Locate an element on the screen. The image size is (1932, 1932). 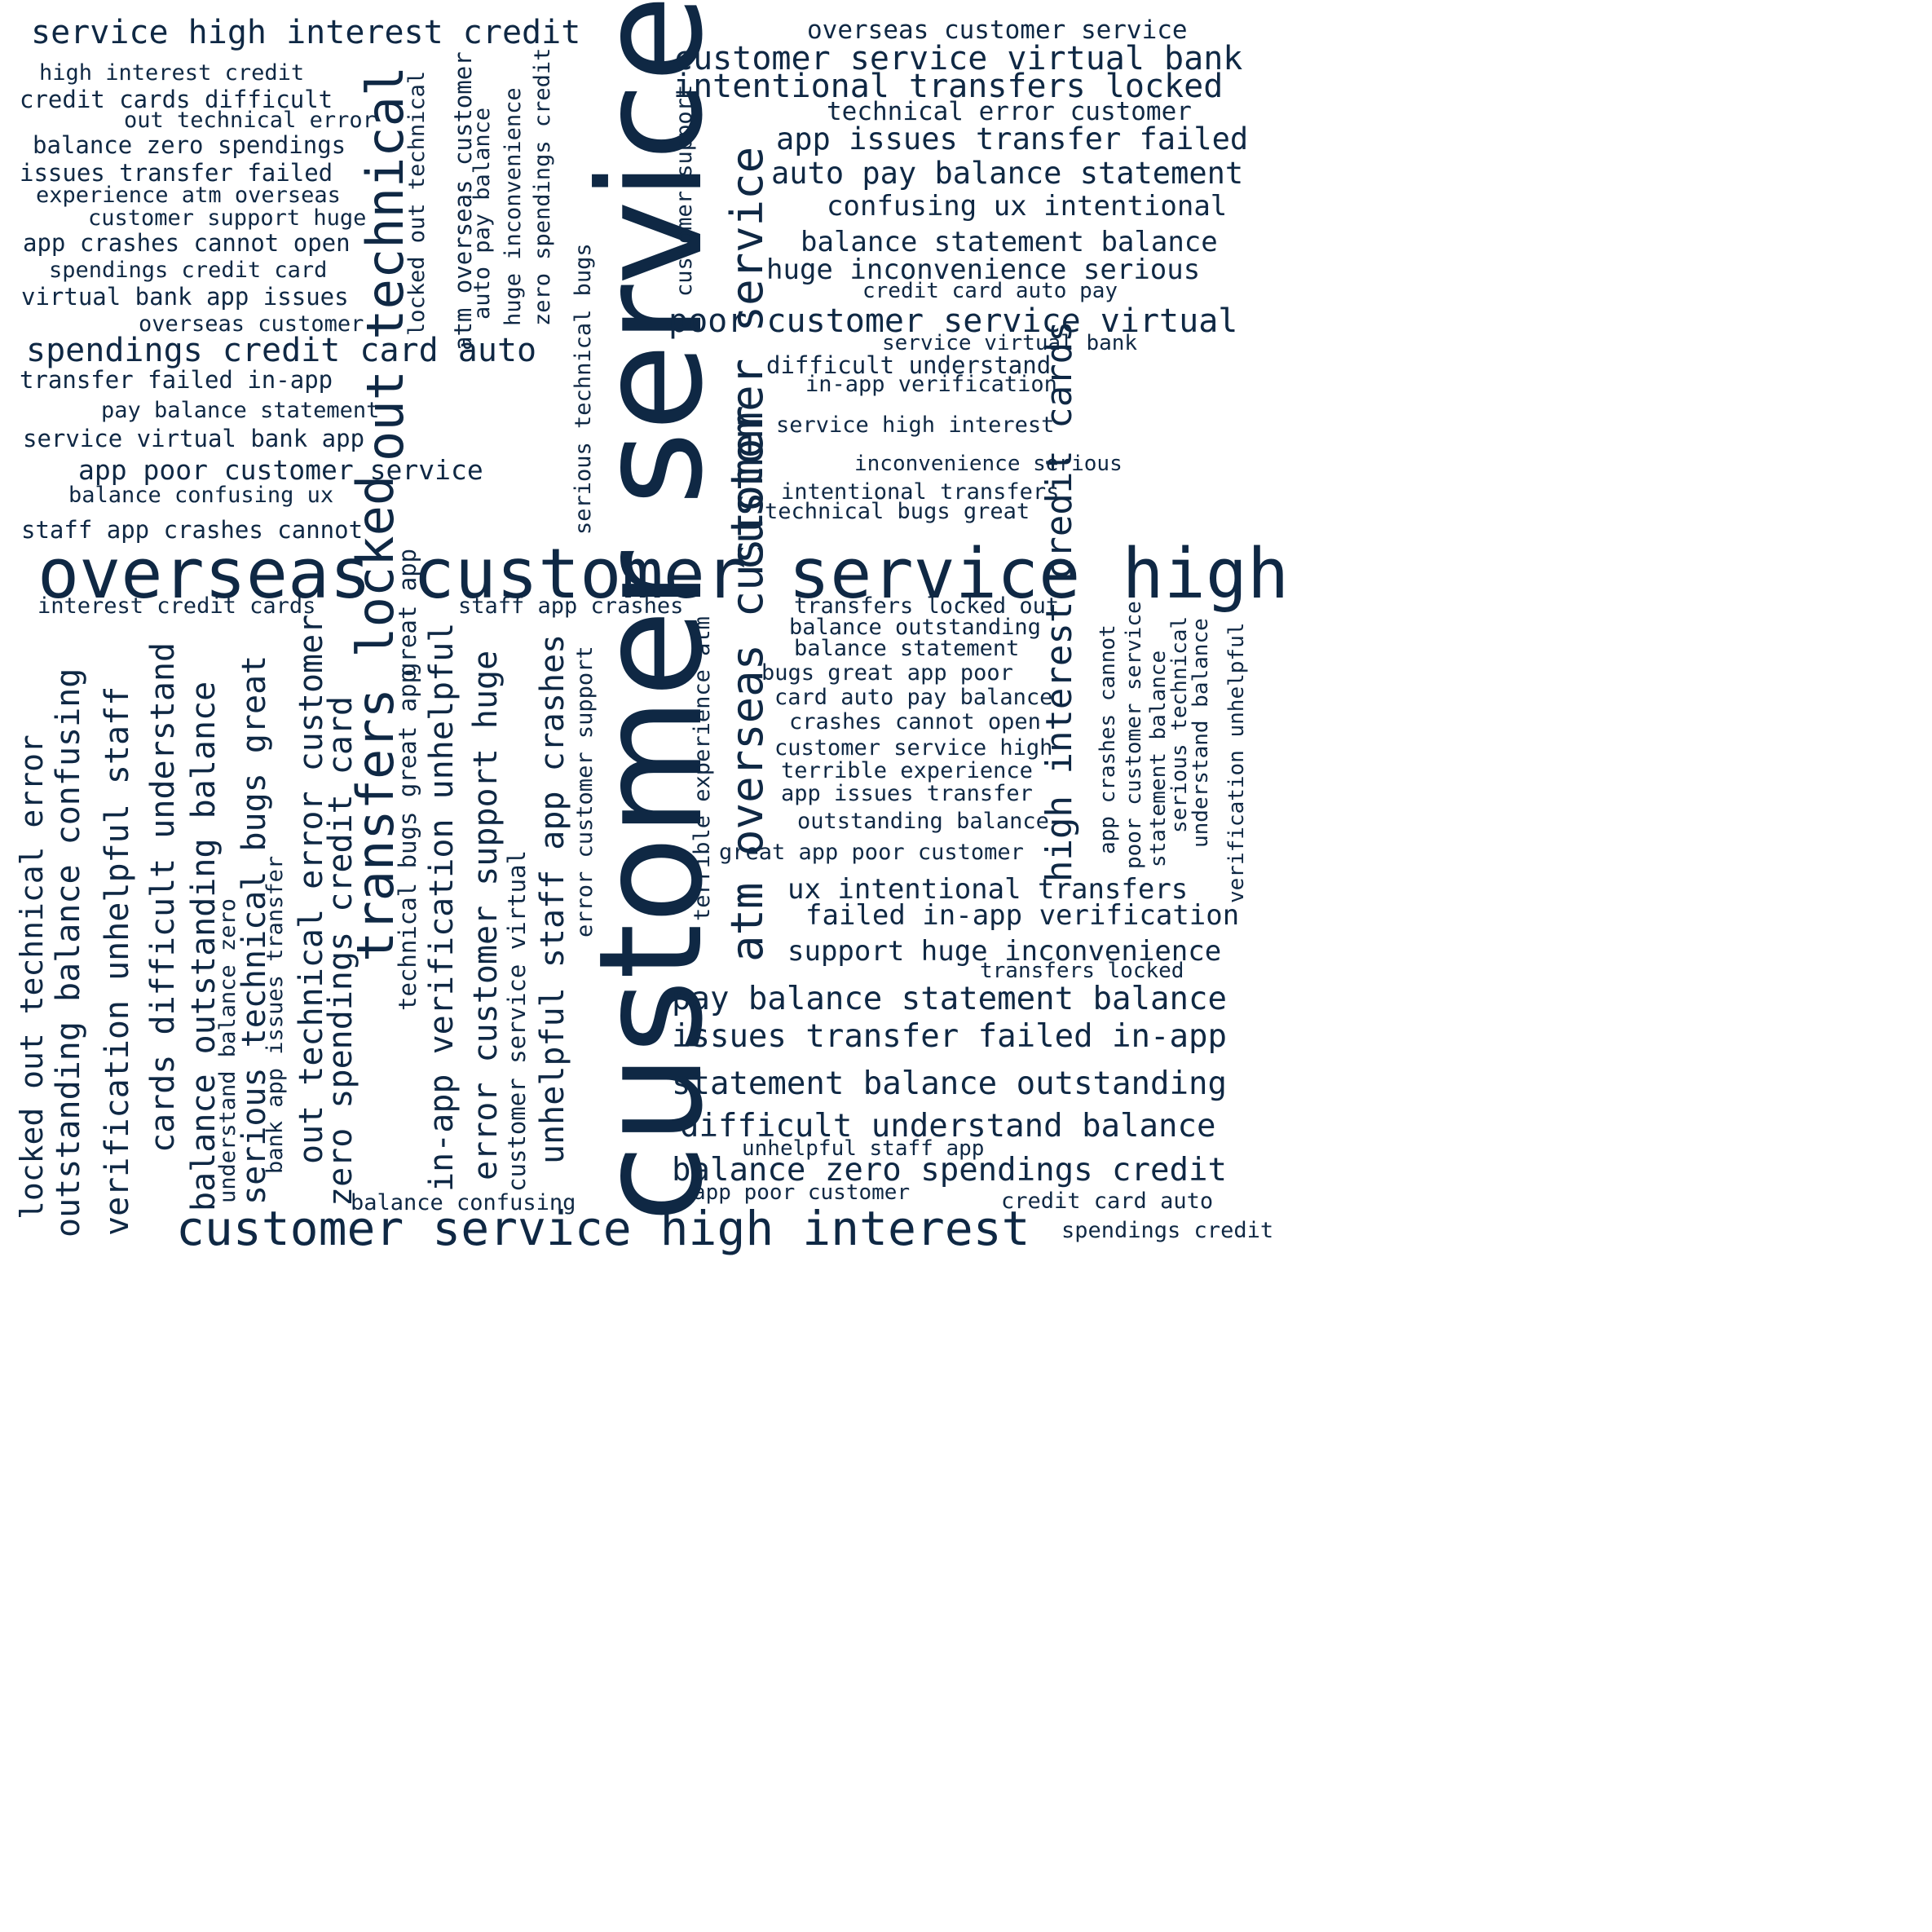
word-app-crashes-cannot: app crashes cannot is located at coordinates (1108, 739).